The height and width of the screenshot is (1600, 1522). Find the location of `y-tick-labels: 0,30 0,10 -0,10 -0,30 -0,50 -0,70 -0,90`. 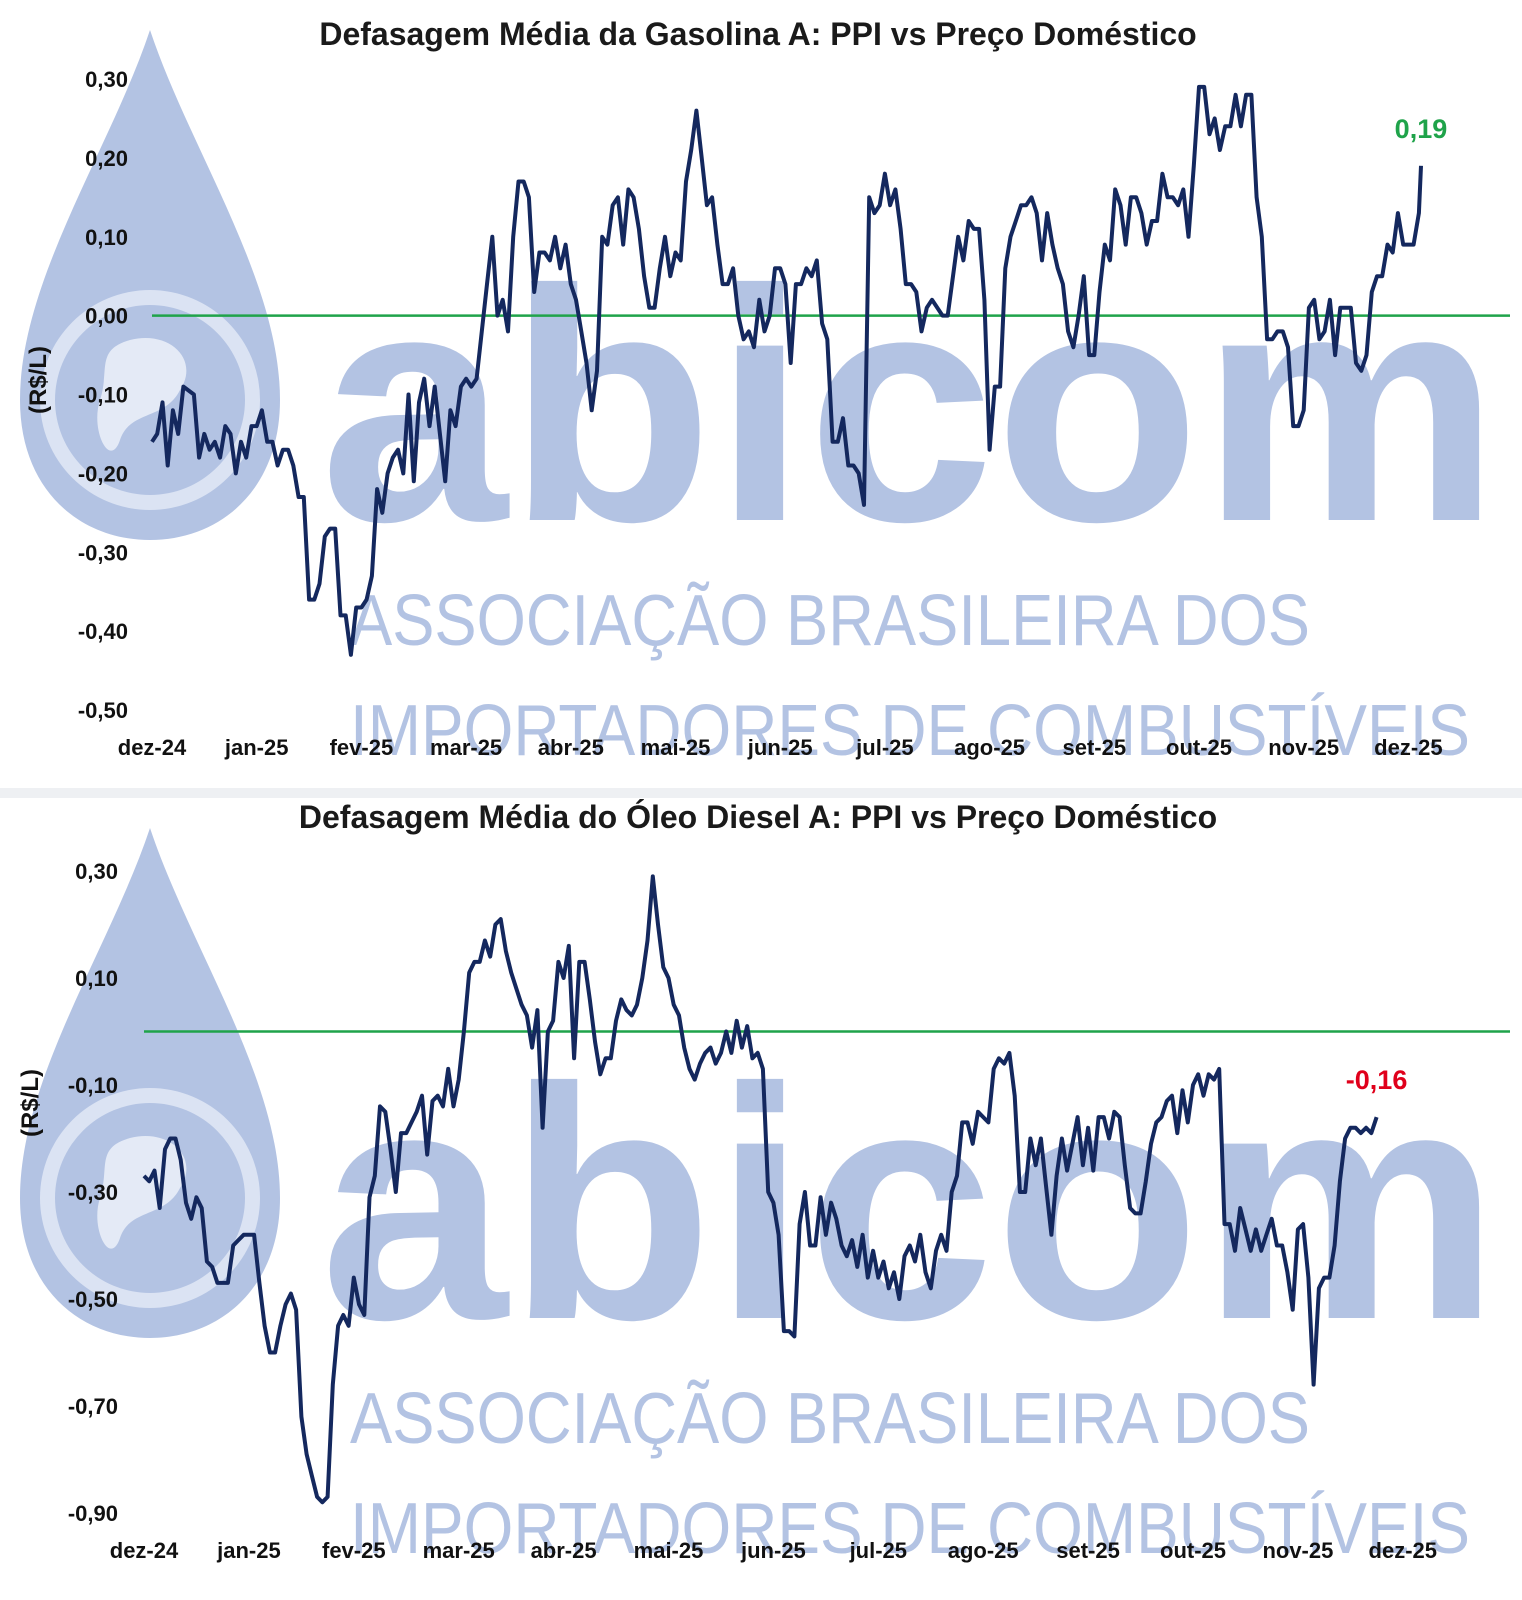

y-tick-labels: 0,30 0,10 -0,10 -0,30 -0,50 -0,70 -0,90 is located at coordinates (93, 1192).